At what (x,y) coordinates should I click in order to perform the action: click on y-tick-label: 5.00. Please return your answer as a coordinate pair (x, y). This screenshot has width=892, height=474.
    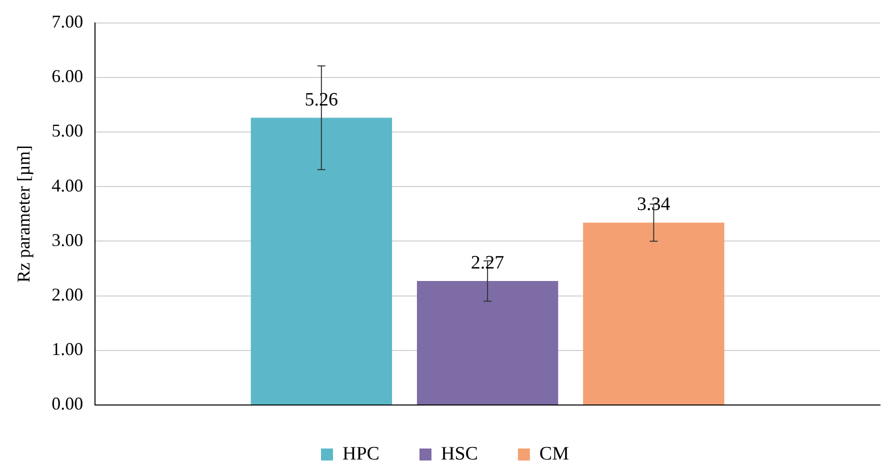
    Looking at the image, I should click on (68, 130).